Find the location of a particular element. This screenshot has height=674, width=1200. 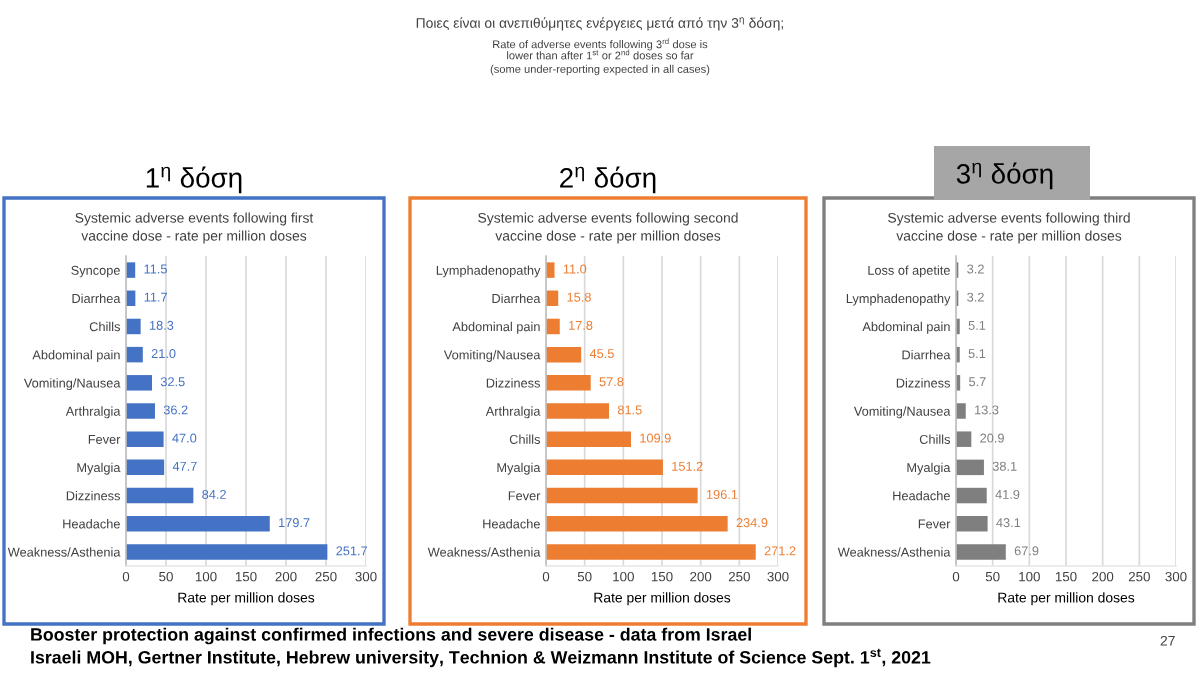

text: Booster protection against confirmed infections and severe disease - data from Israel is located at coordinates (391, 636).